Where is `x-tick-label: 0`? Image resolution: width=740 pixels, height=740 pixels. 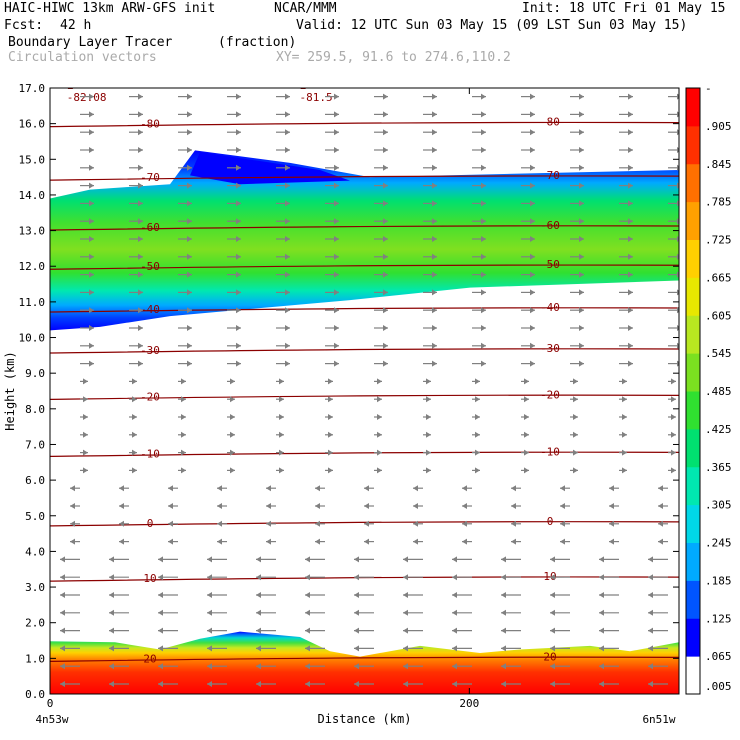 x-tick-label: 0 is located at coordinates (50, 703).